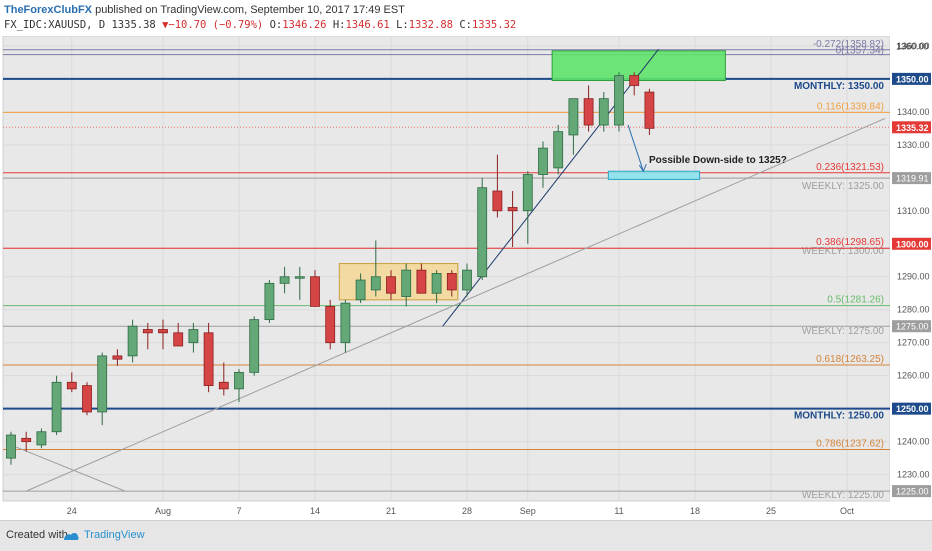  I want to click on time-tick-label: 28, so click(467, 511).